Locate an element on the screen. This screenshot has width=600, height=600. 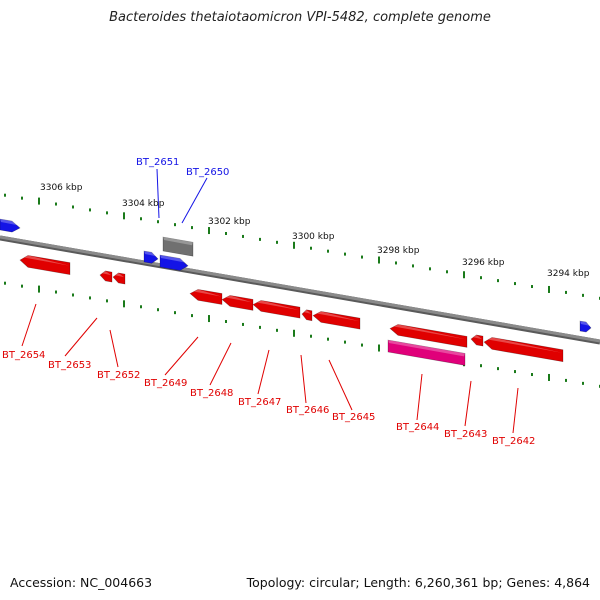
scale-label: 3302 kbp is located at coordinates (229, 222).